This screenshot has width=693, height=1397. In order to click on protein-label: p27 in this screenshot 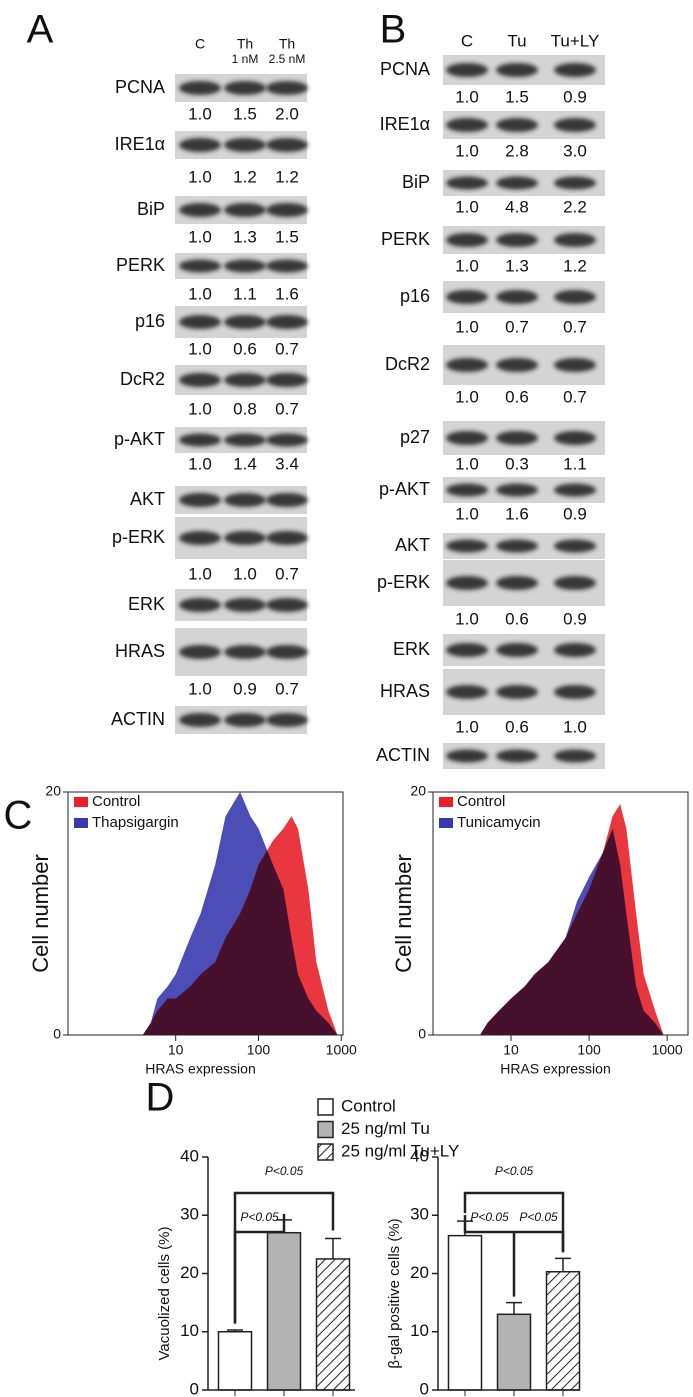, I will do `click(415, 437)`.